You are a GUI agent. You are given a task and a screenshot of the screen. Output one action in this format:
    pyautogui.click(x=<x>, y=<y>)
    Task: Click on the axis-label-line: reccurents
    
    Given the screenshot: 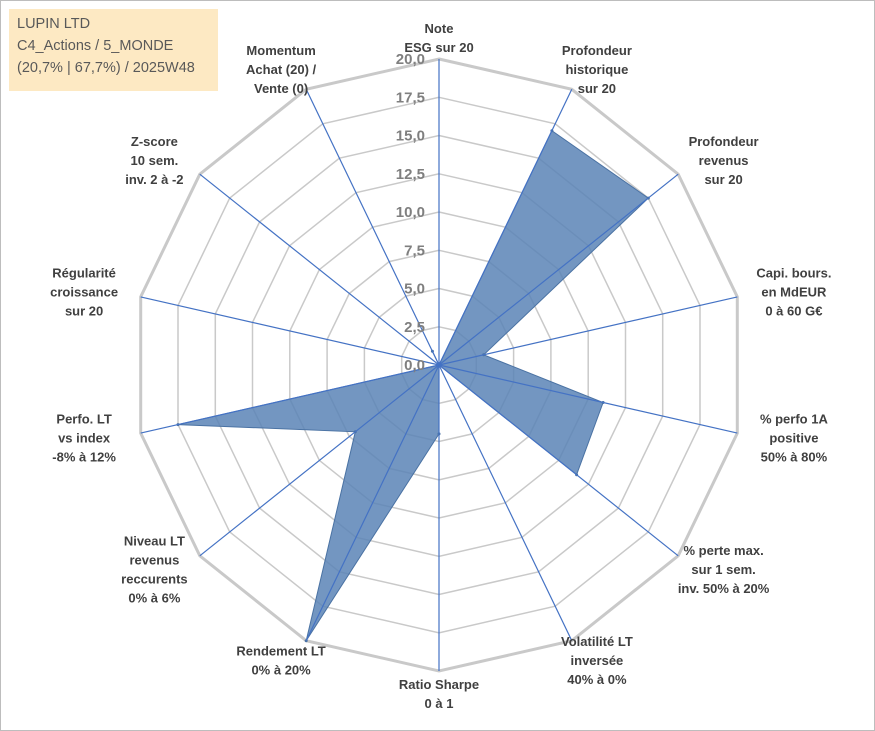 What is the action you would take?
    pyautogui.click(x=154, y=579)
    